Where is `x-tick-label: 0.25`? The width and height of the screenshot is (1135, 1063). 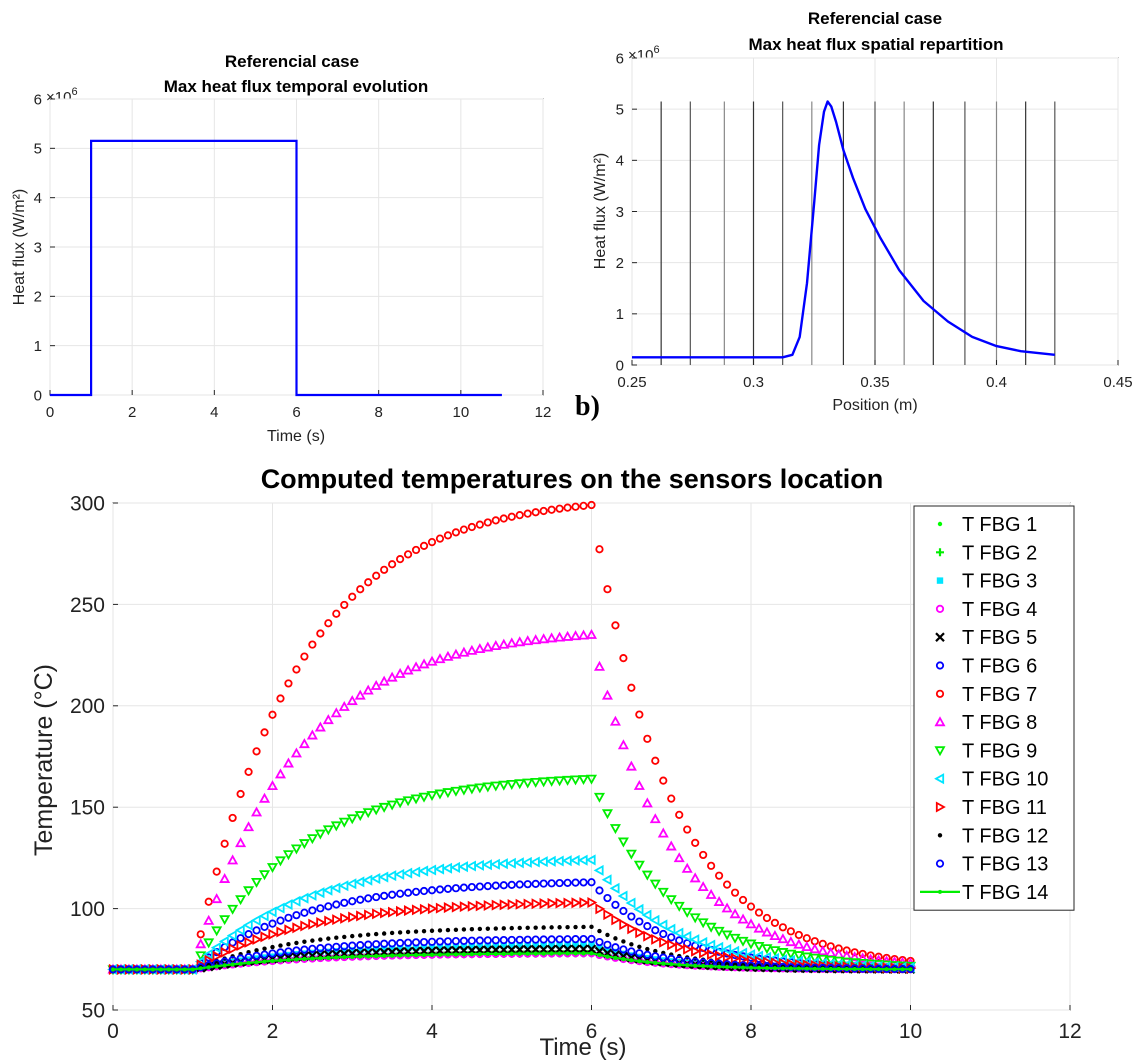 x-tick-label: 0.25 is located at coordinates (631, 382).